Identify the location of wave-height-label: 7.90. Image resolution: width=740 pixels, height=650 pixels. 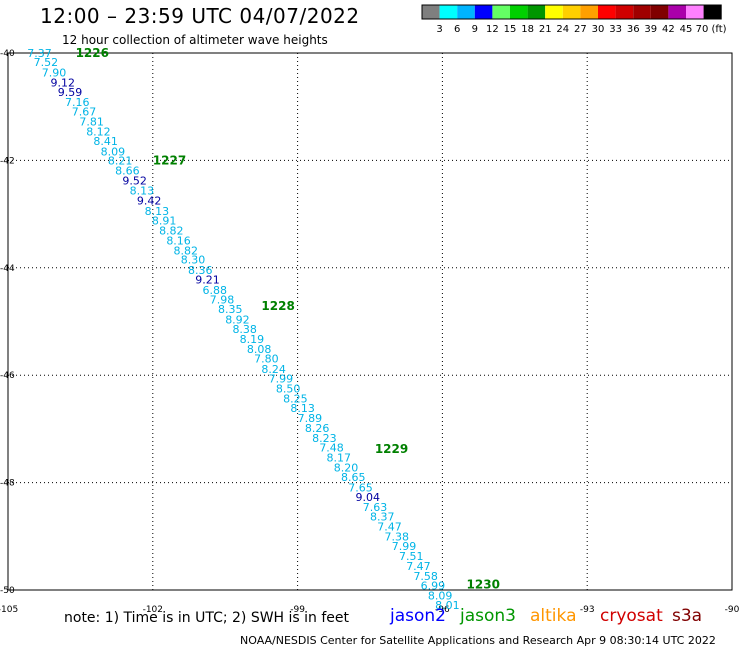
(54, 72).